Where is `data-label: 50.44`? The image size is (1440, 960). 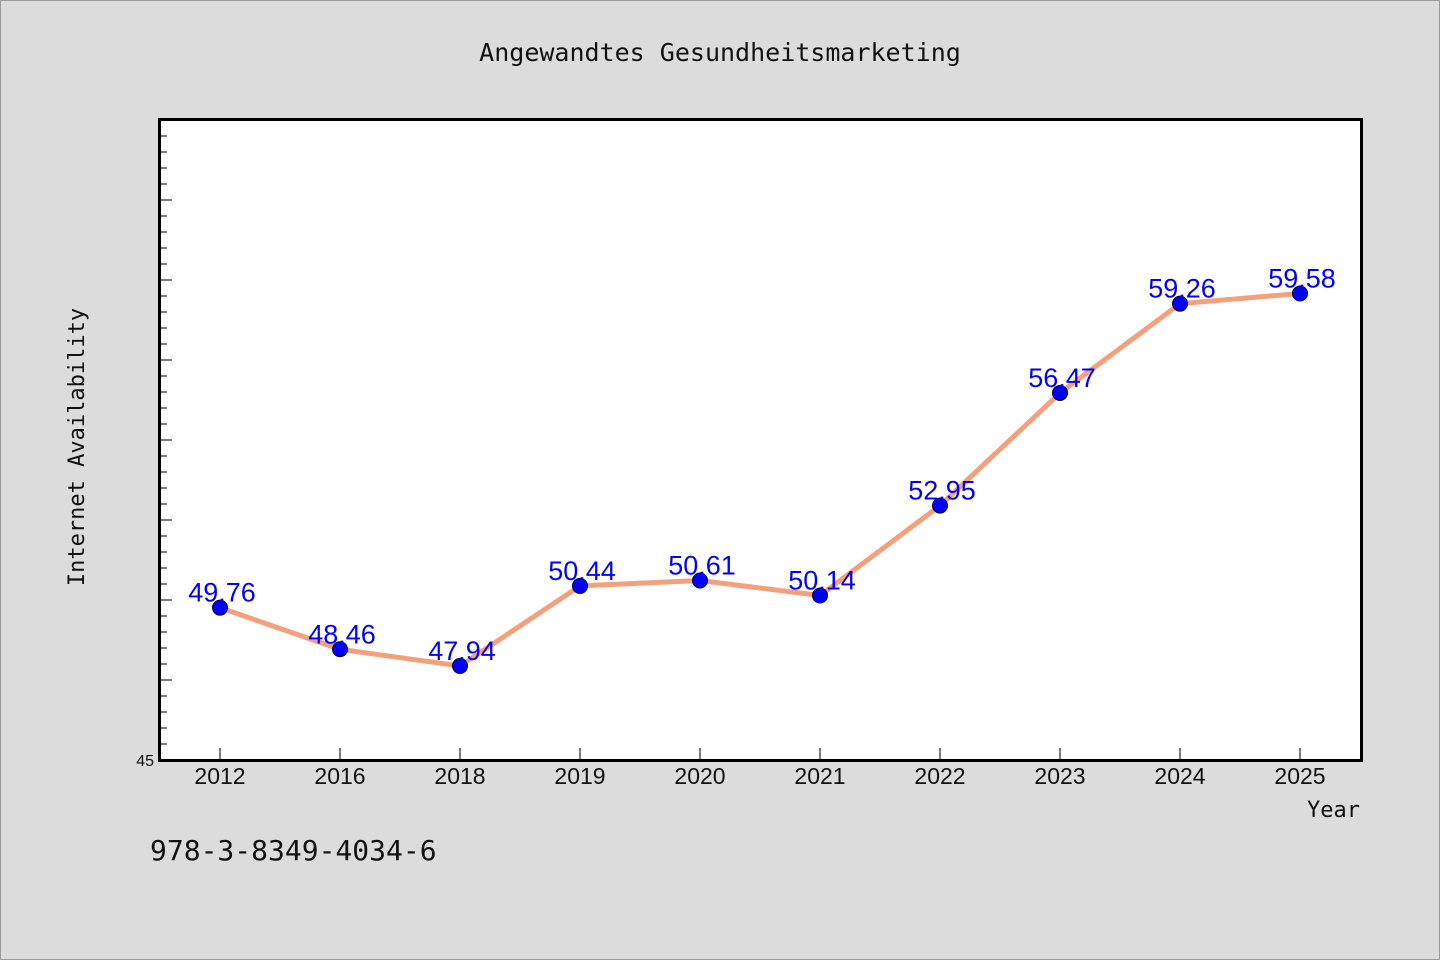
data-label: 50.44 is located at coordinates (582, 571).